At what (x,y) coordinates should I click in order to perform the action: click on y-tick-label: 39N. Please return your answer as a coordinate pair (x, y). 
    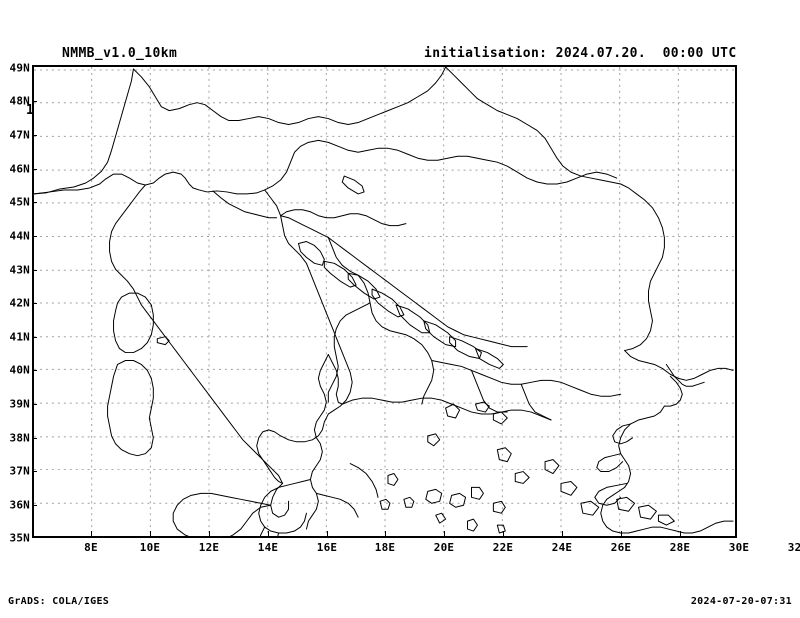
    Looking at the image, I should click on (19, 404).